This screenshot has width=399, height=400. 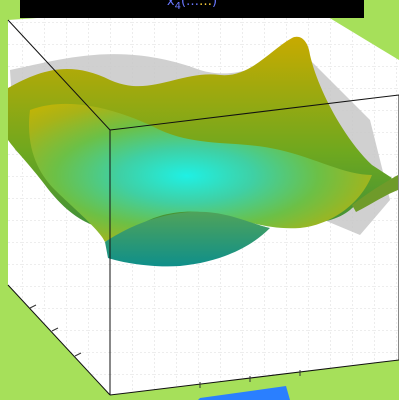 I want to click on surface-front-lip, so click(x=187, y=239).